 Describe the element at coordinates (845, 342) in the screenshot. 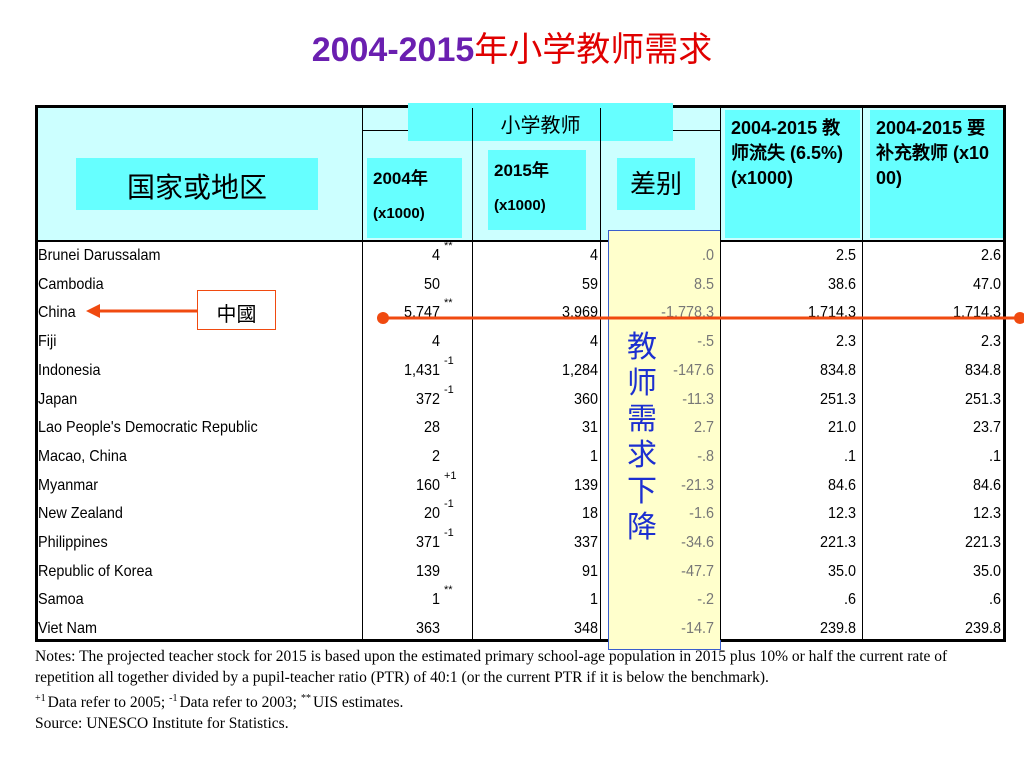

I see `loss-cell: 2.3` at that location.